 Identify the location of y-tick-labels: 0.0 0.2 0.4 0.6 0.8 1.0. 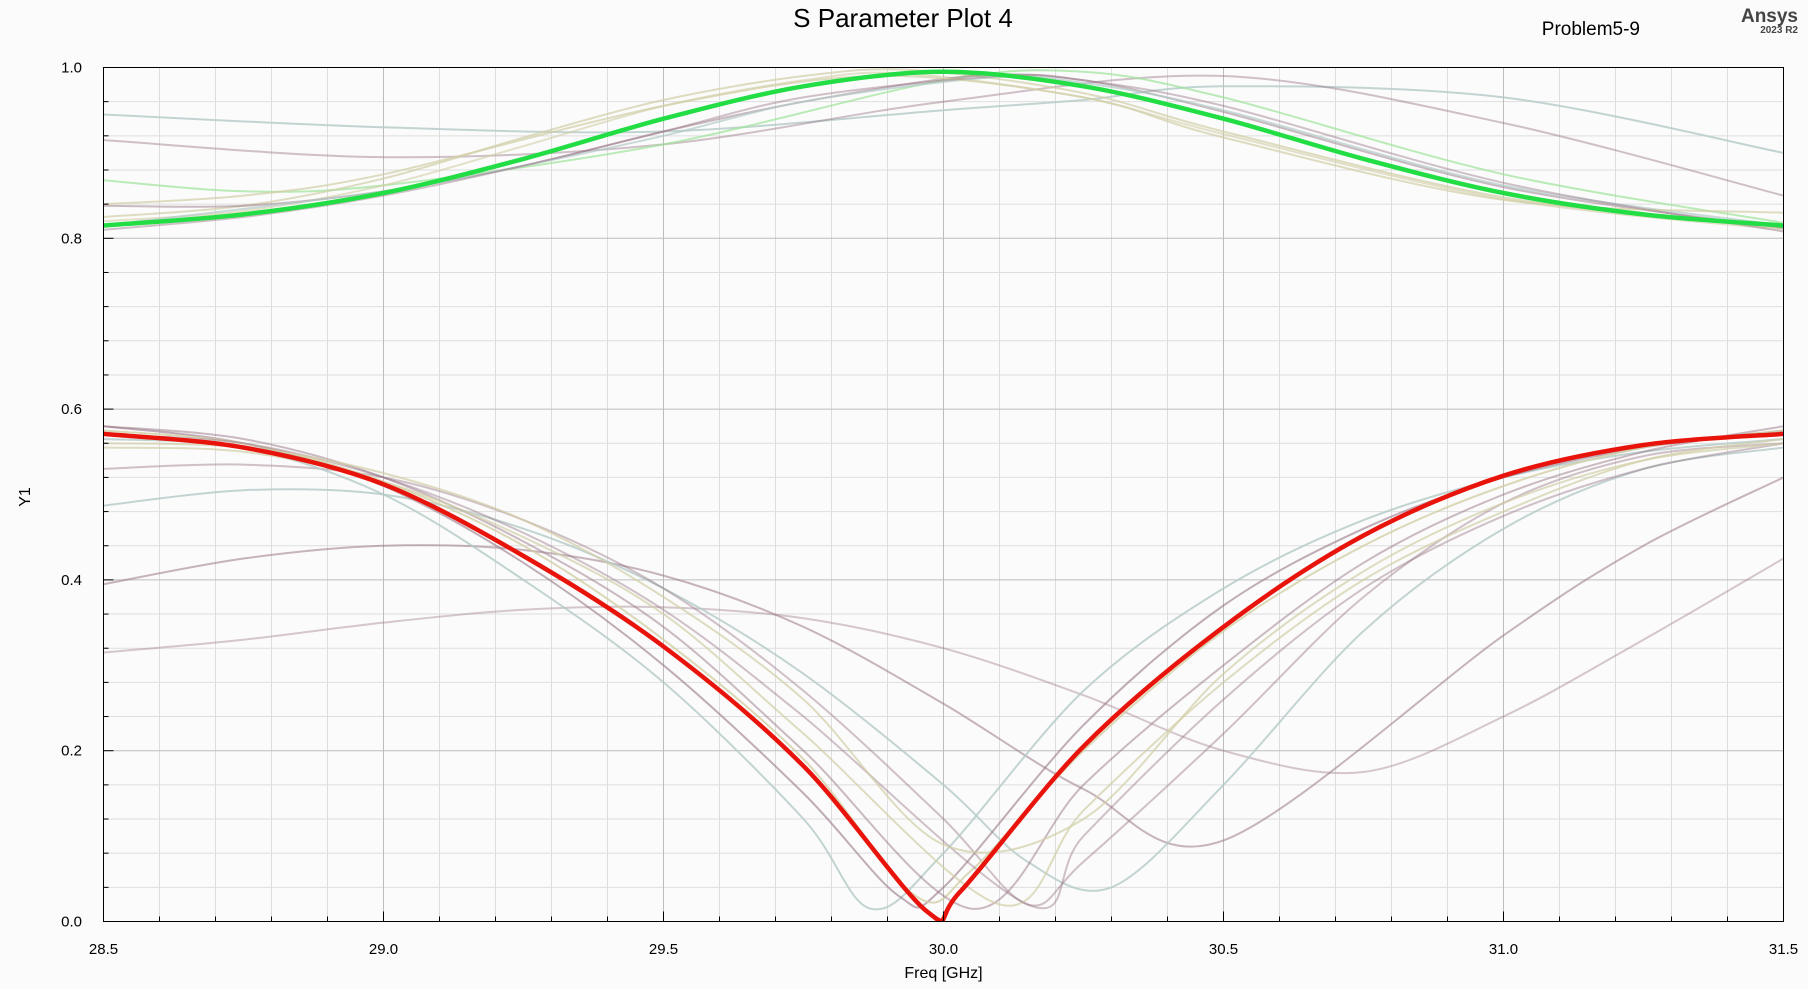
(71, 495).